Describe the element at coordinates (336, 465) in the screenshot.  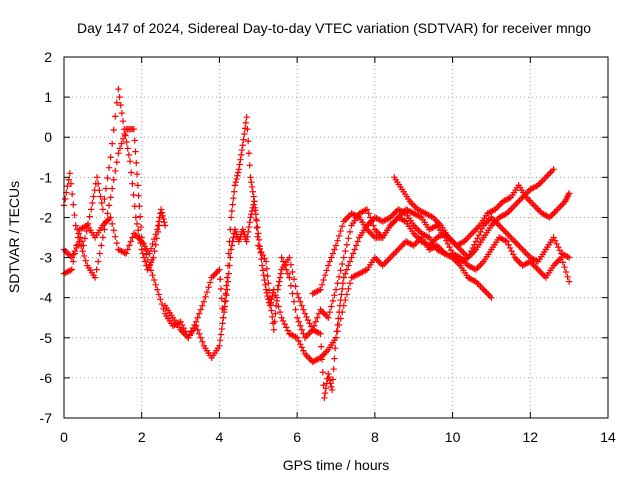
I see `x-axis-label: GPS time / hours` at that location.